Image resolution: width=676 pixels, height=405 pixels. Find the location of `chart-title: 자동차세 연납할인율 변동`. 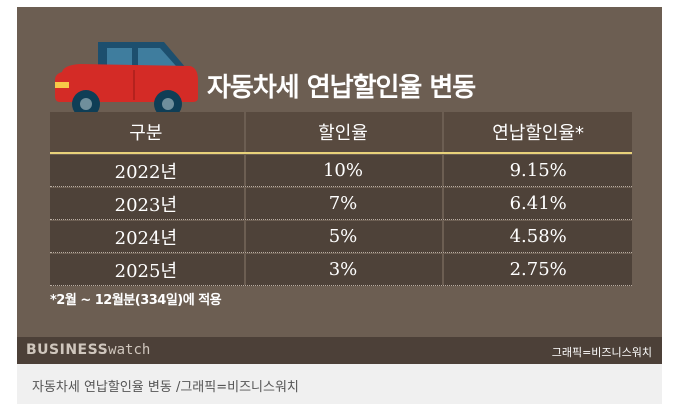

chart-title: 자동차세 연납할인율 변동 is located at coordinates (341, 88).